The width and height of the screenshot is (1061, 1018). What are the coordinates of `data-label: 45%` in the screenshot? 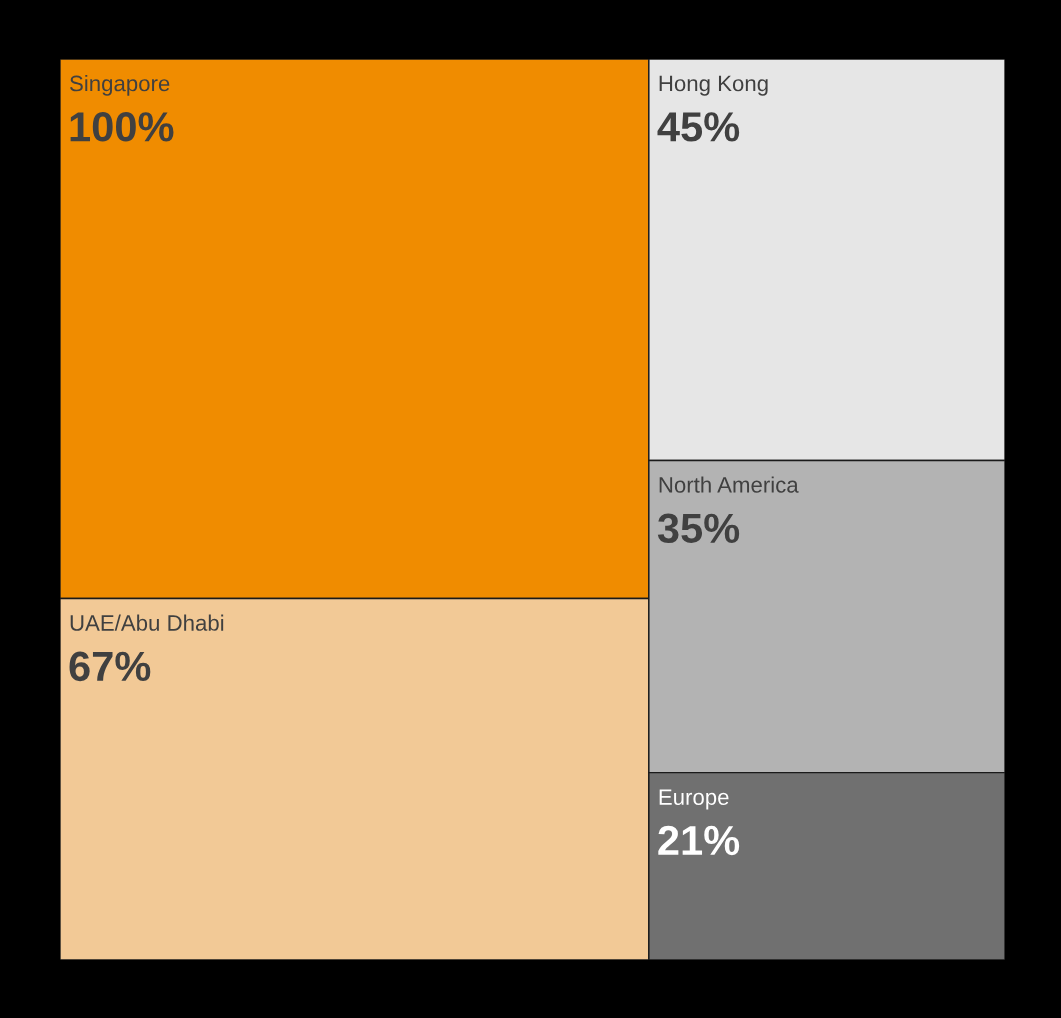 It's located at (698, 127).